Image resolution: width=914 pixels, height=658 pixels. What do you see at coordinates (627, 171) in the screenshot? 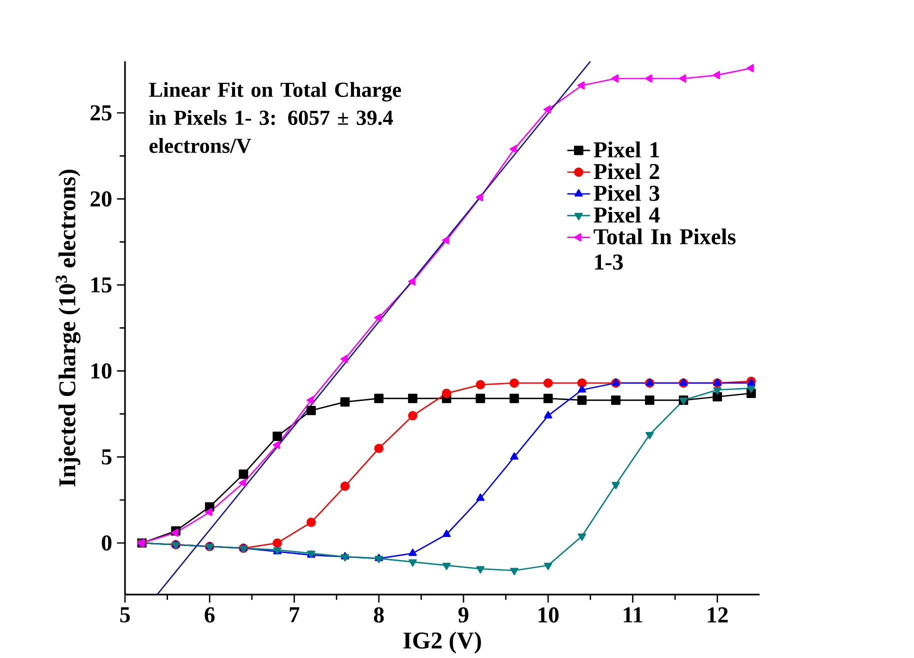
I see `legend-label: Pixel 2` at bounding box center [627, 171].